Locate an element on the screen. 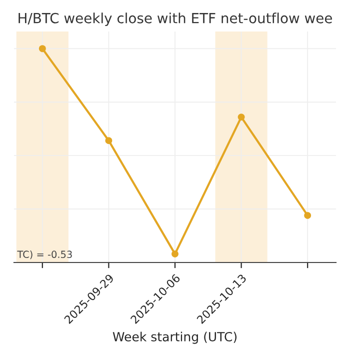  chart-title: H/BTC weekly close with ETF net-outflow wee is located at coordinates (175, 19).